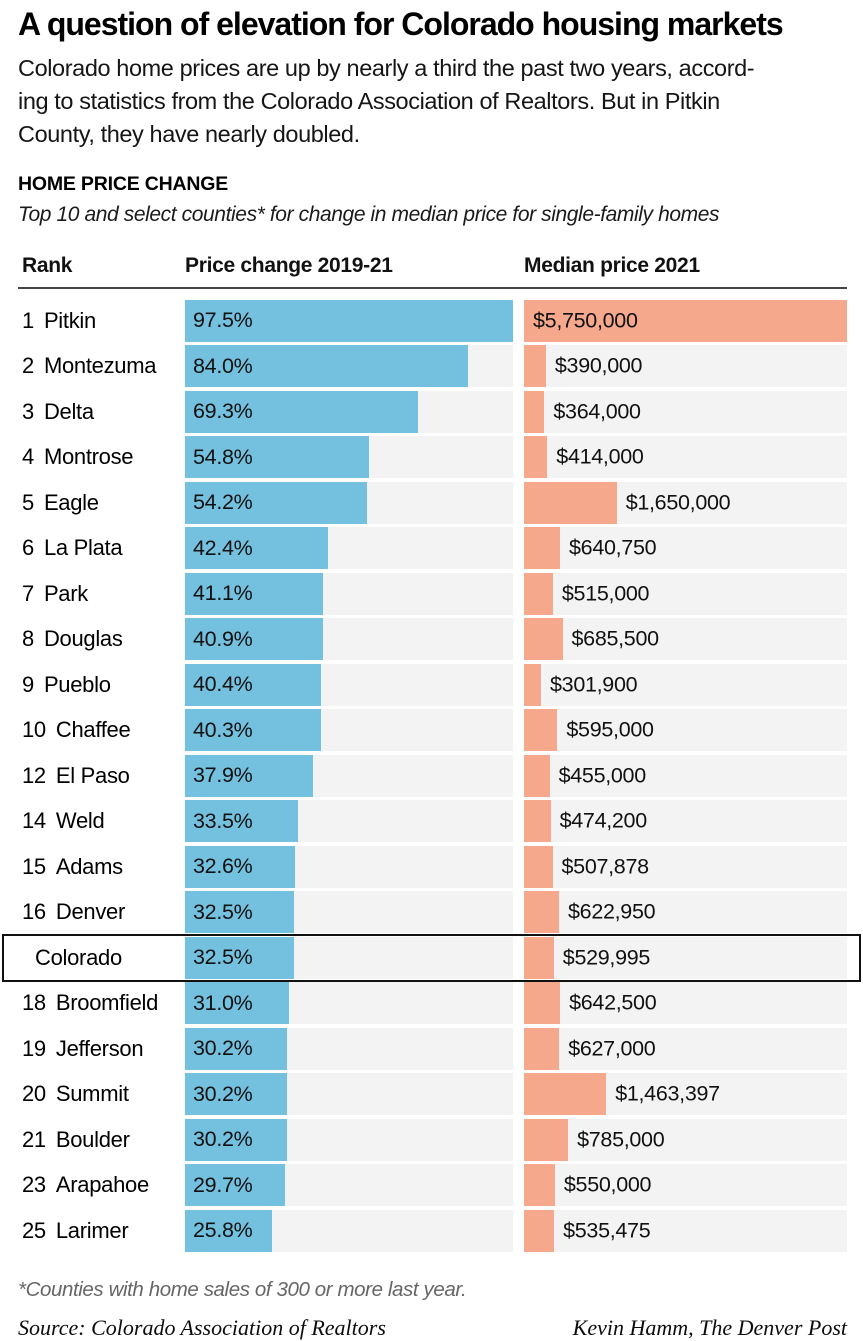  I want to click on row-rank: 9, so click(28, 684).